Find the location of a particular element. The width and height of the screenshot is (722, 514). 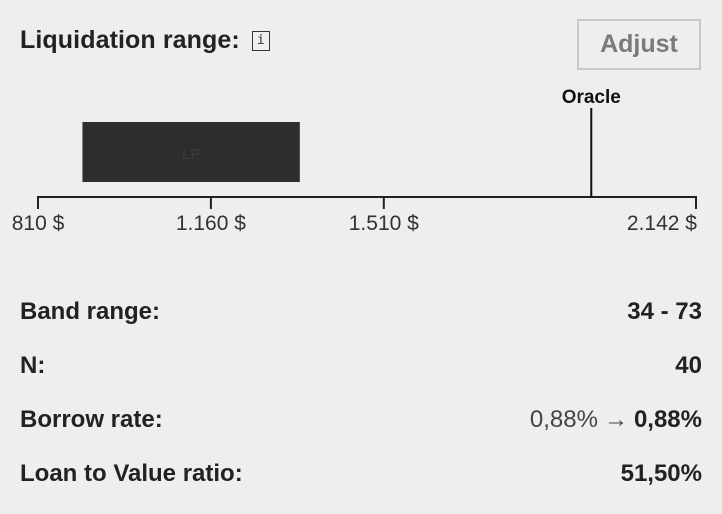

x-tick-label: 1.160 $ is located at coordinates (211, 223).